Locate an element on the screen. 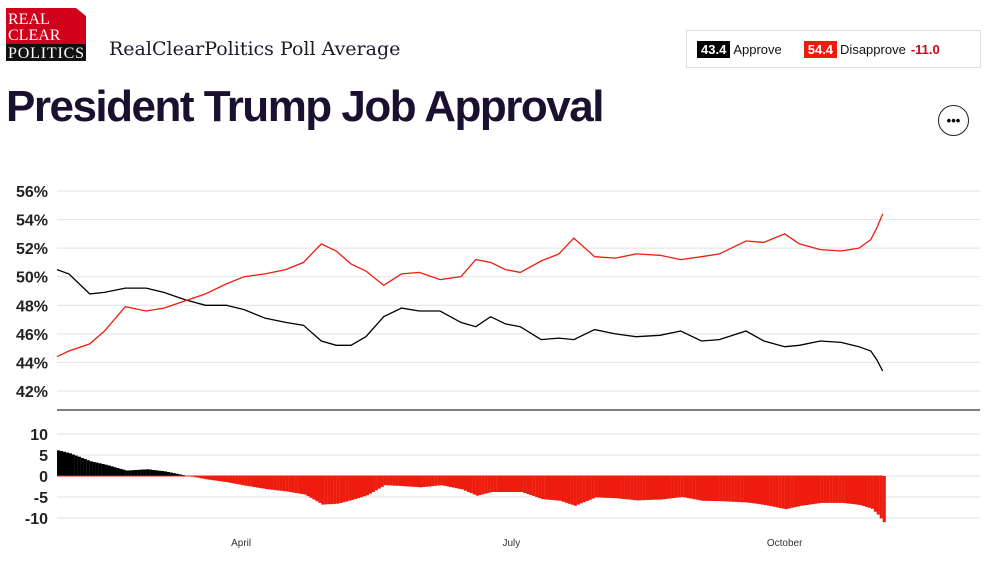  y-tick-label: 50% is located at coordinates (32, 278).